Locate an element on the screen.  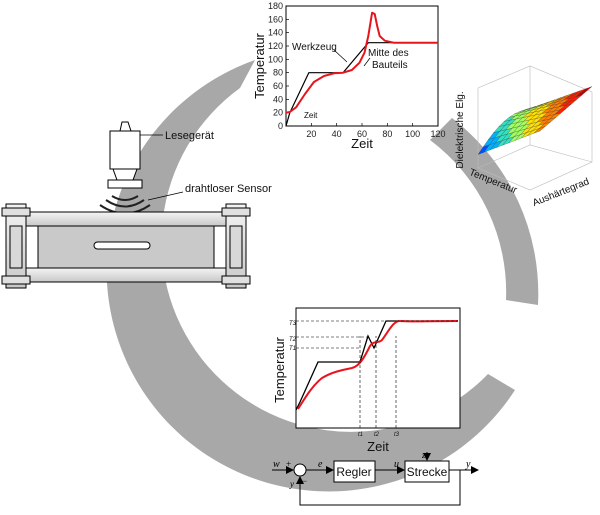
mark-T3: T3 is located at coordinates (293, 324).